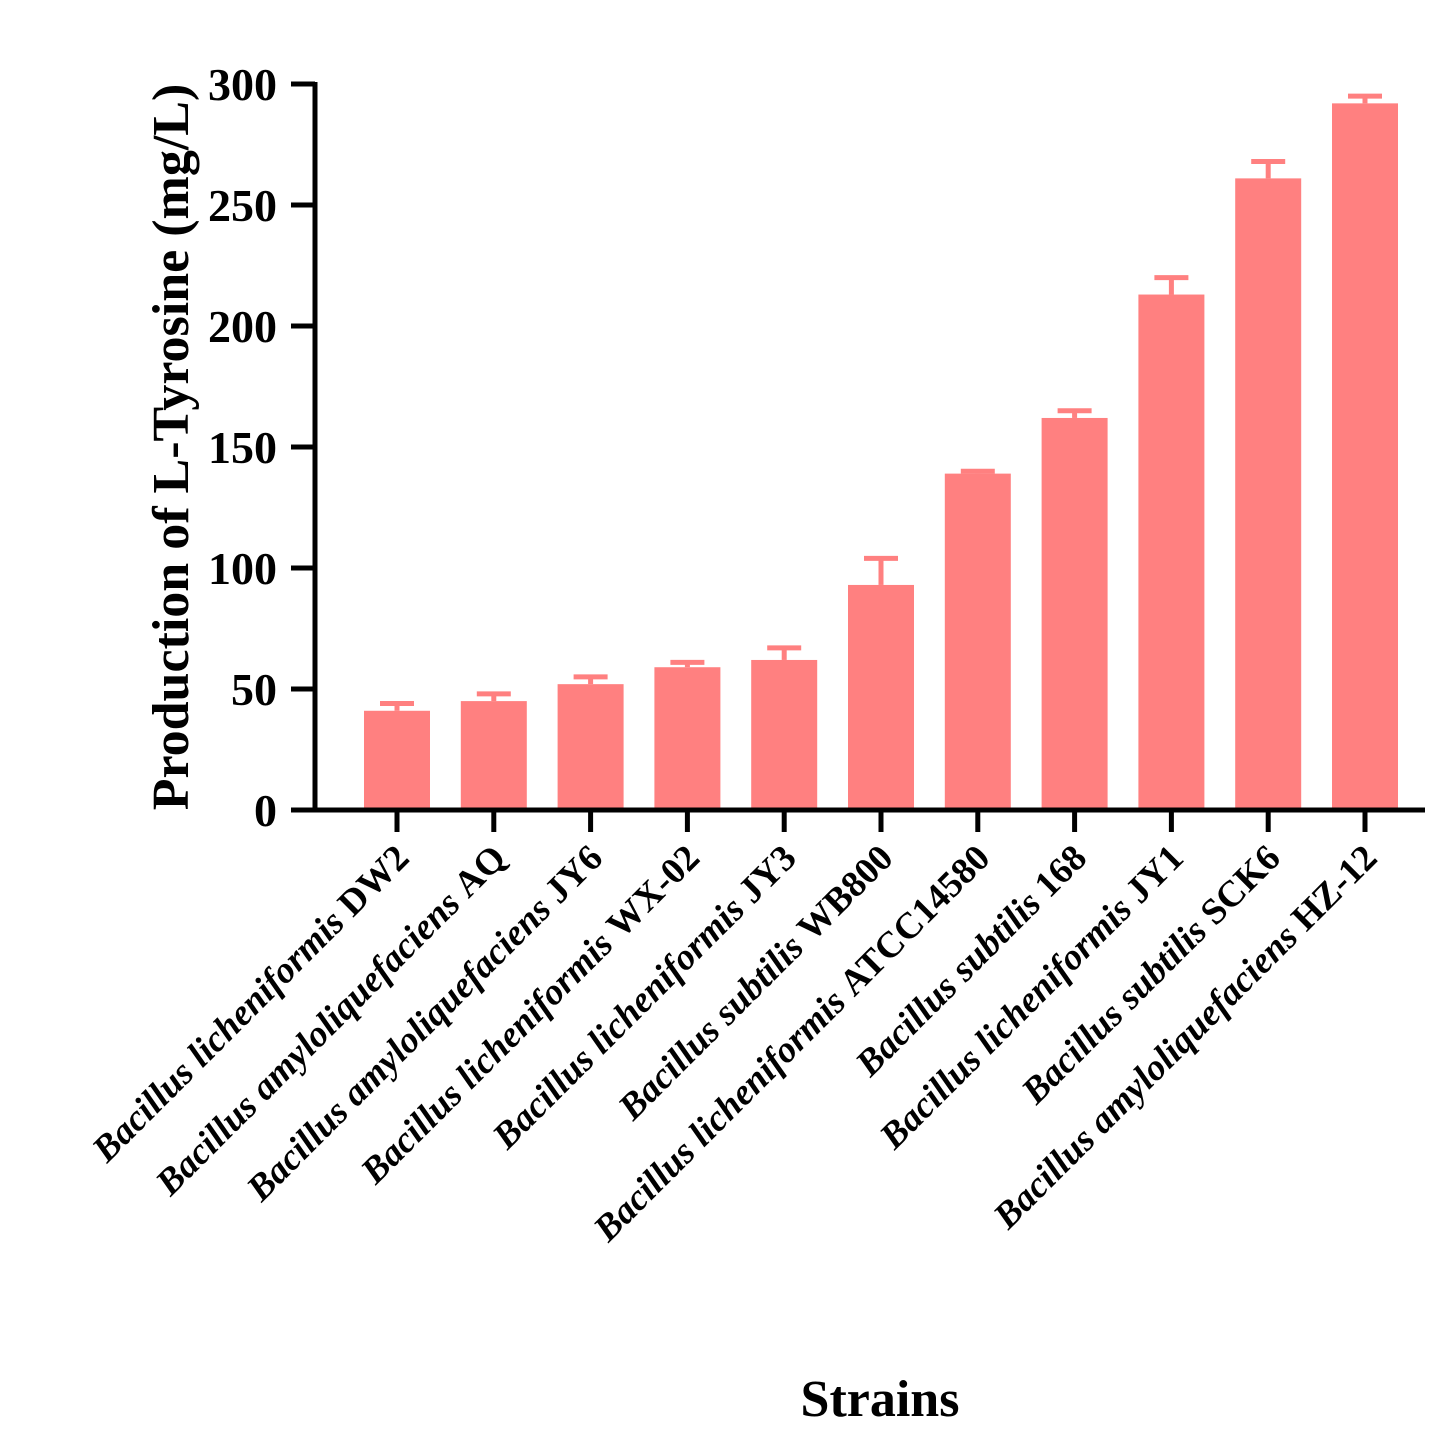  I want to click on x-axis-title: Strains, so click(880, 1399).